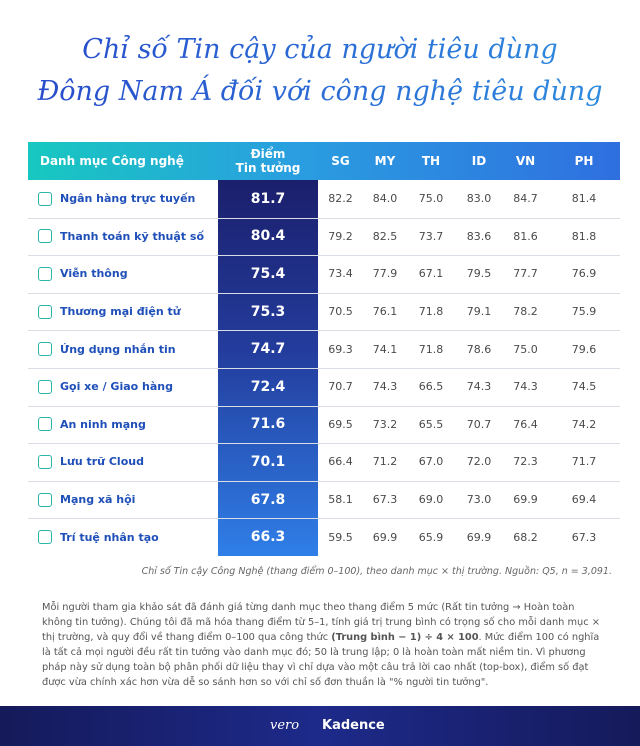 This screenshot has height=746, width=640. What do you see at coordinates (102, 462) in the screenshot?
I see `category: Lưu trữ Cloud` at bounding box center [102, 462].